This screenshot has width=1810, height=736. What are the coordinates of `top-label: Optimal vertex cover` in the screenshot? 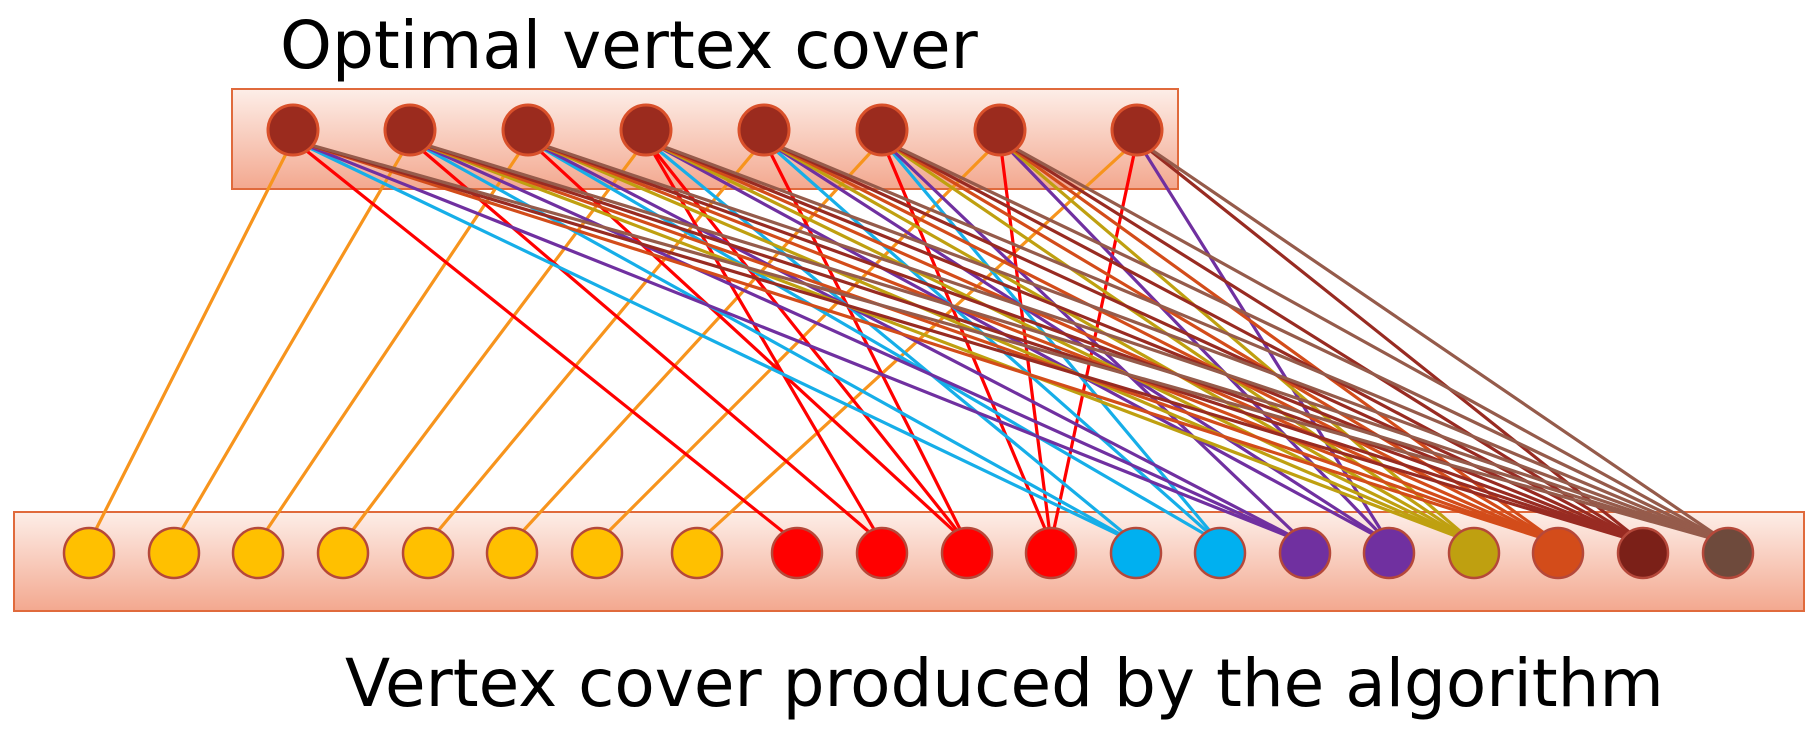 It's located at (629, 45).